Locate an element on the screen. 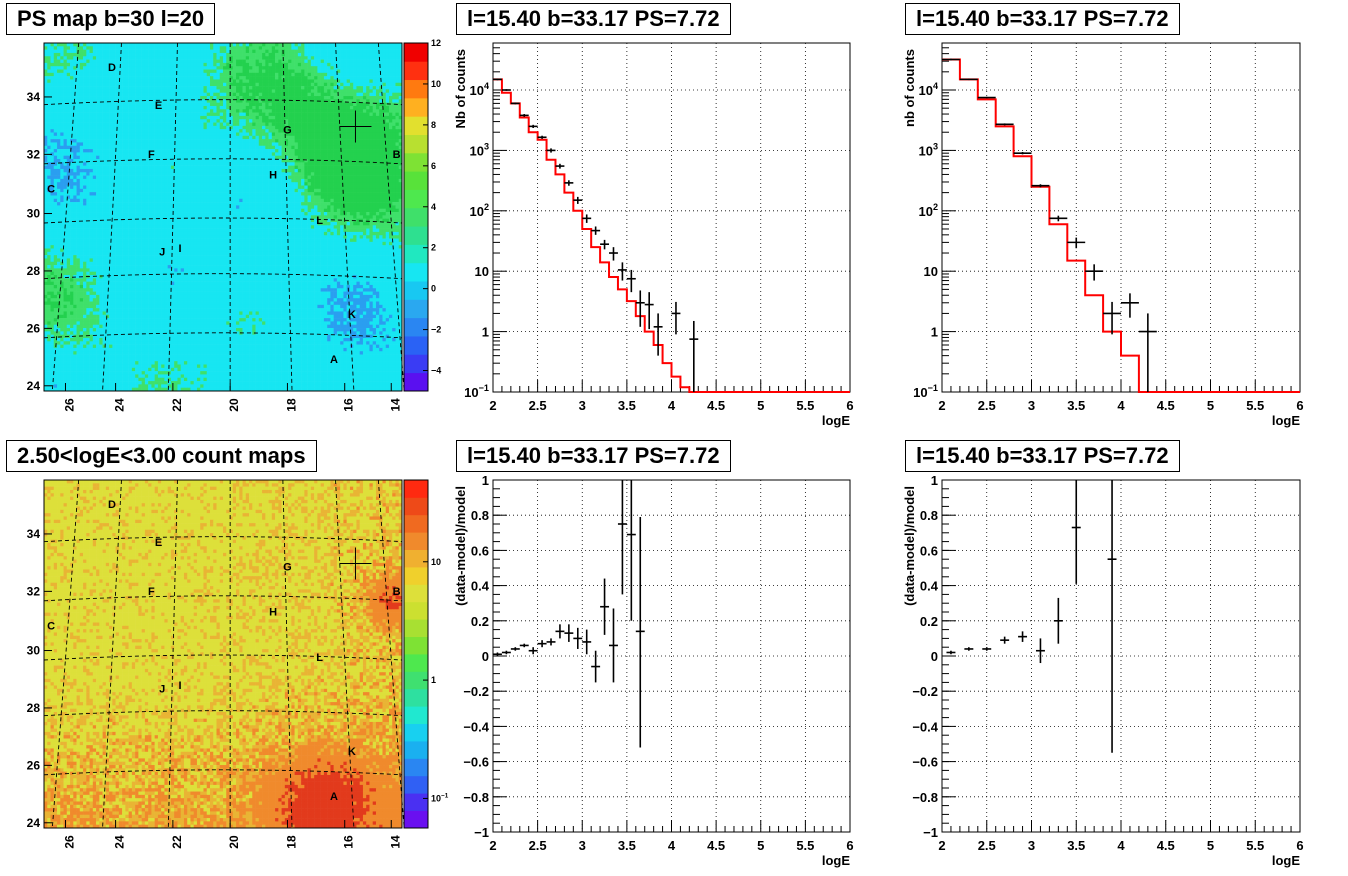 The width and height of the screenshot is (1348, 876). map-x-tick-label: 18 is located at coordinates (291, 405).